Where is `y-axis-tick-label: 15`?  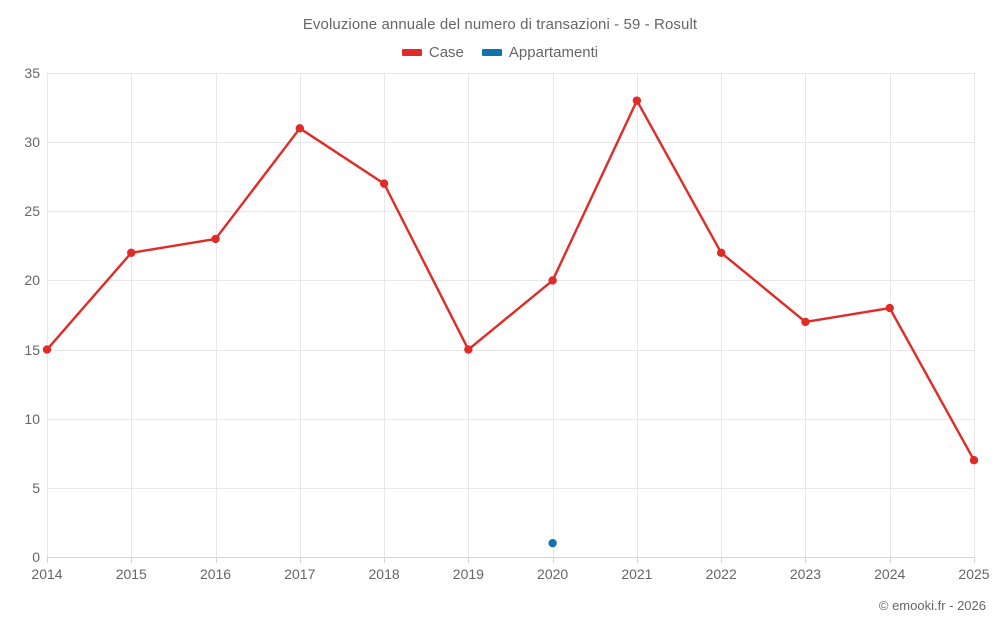 y-axis-tick-label: 15 is located at coordinates (32, 349).